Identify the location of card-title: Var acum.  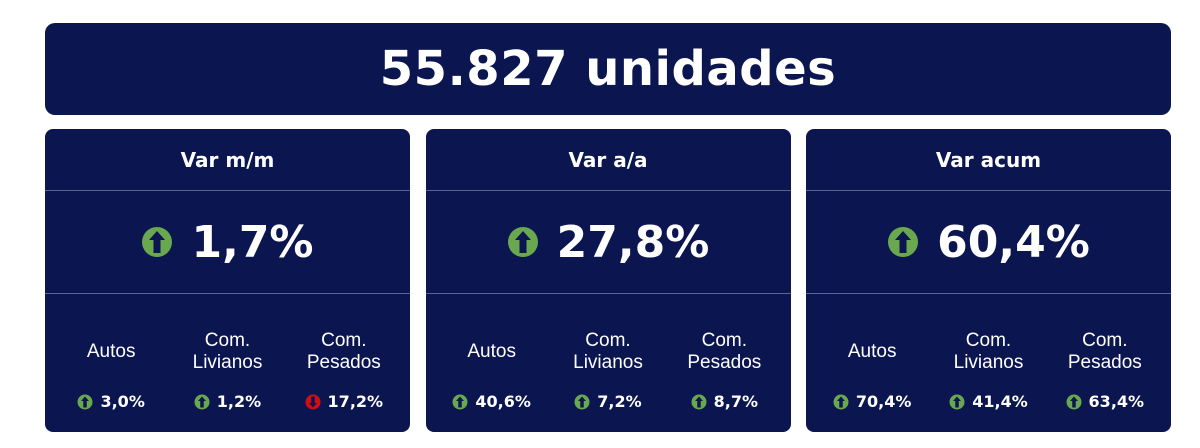
(988, 160).